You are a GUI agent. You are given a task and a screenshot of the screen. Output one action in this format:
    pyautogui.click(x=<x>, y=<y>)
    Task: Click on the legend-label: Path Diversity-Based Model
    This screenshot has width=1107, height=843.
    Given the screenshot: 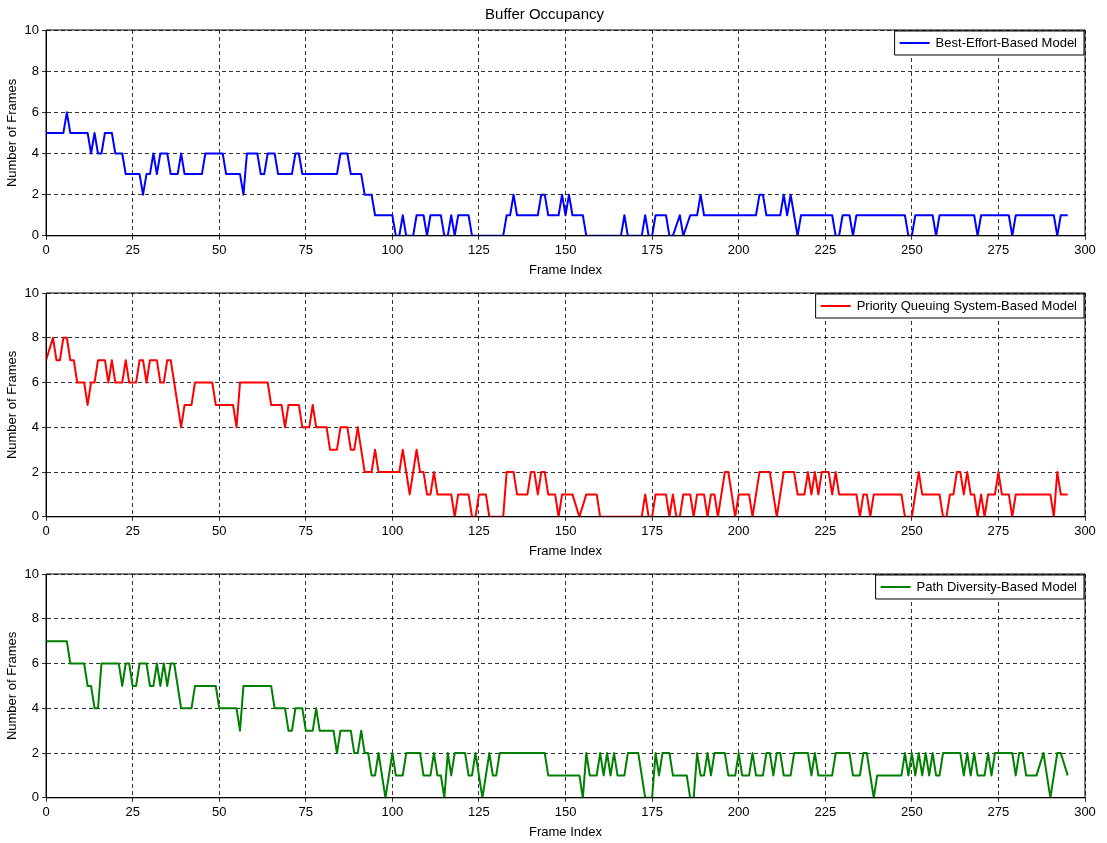 What is the action you would take?
    pyautogui.click(x=997, y=586)
    